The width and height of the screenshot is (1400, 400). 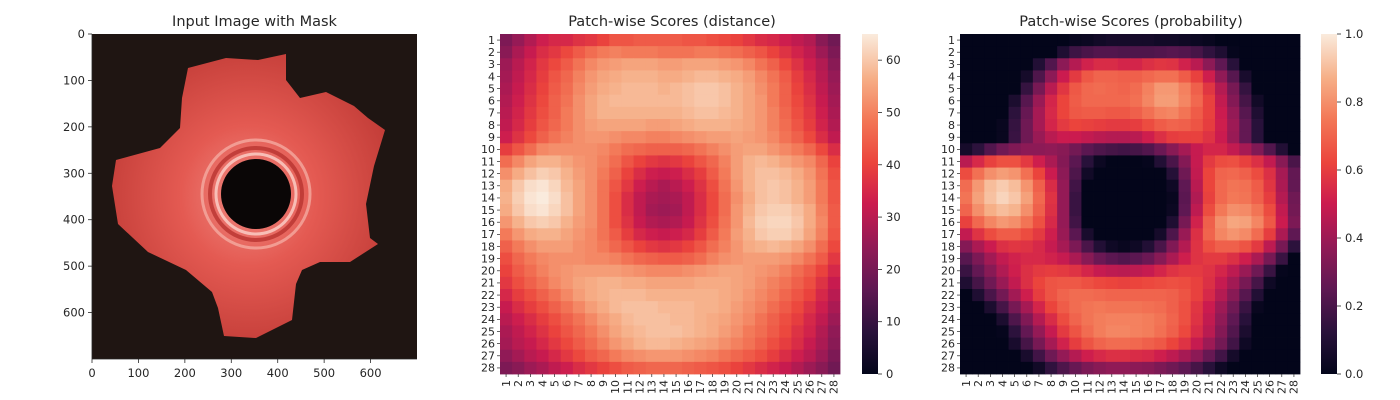 What do you see at coordinates (1294, 387) in the screenshot?
I see `x-tick-label: 28` at bounding box center [1294, 387].